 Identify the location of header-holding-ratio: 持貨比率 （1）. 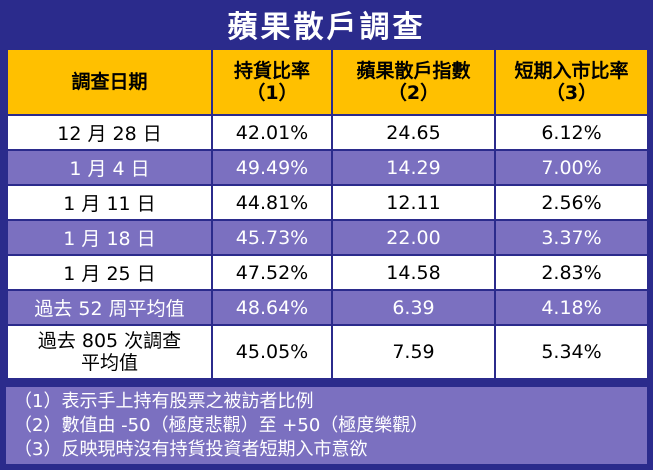
(272, 82).